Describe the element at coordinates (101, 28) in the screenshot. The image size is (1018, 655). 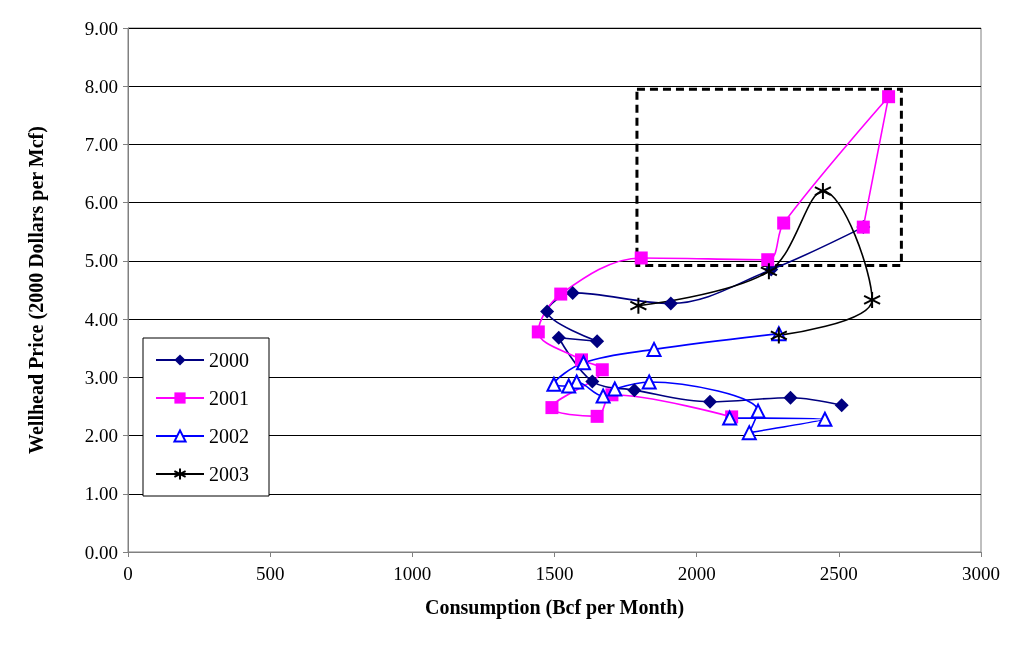
I see `y-tick-label: 9.00` at that location.